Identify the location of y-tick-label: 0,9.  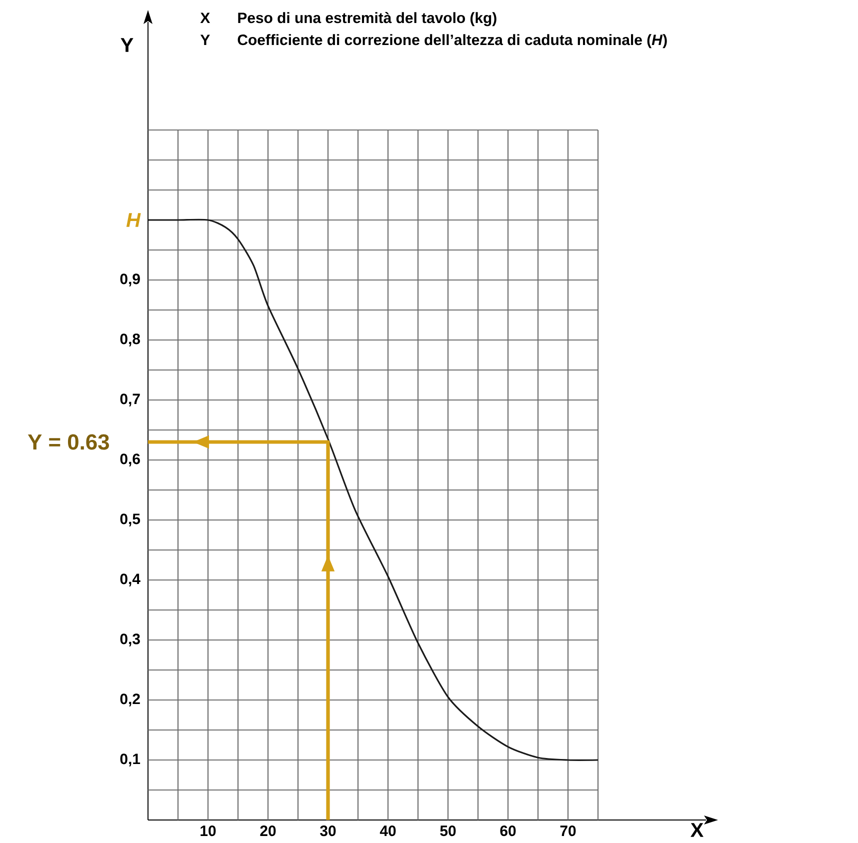
(130, 280).